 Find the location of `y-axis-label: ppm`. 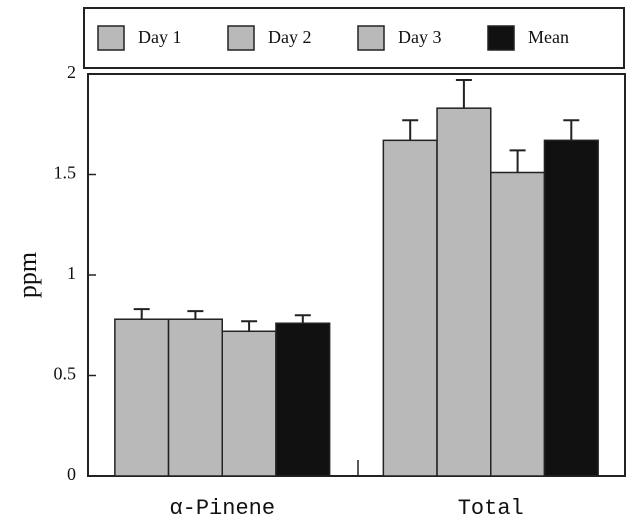

y-axis-label: ppm is located at coordinates (27, 275).